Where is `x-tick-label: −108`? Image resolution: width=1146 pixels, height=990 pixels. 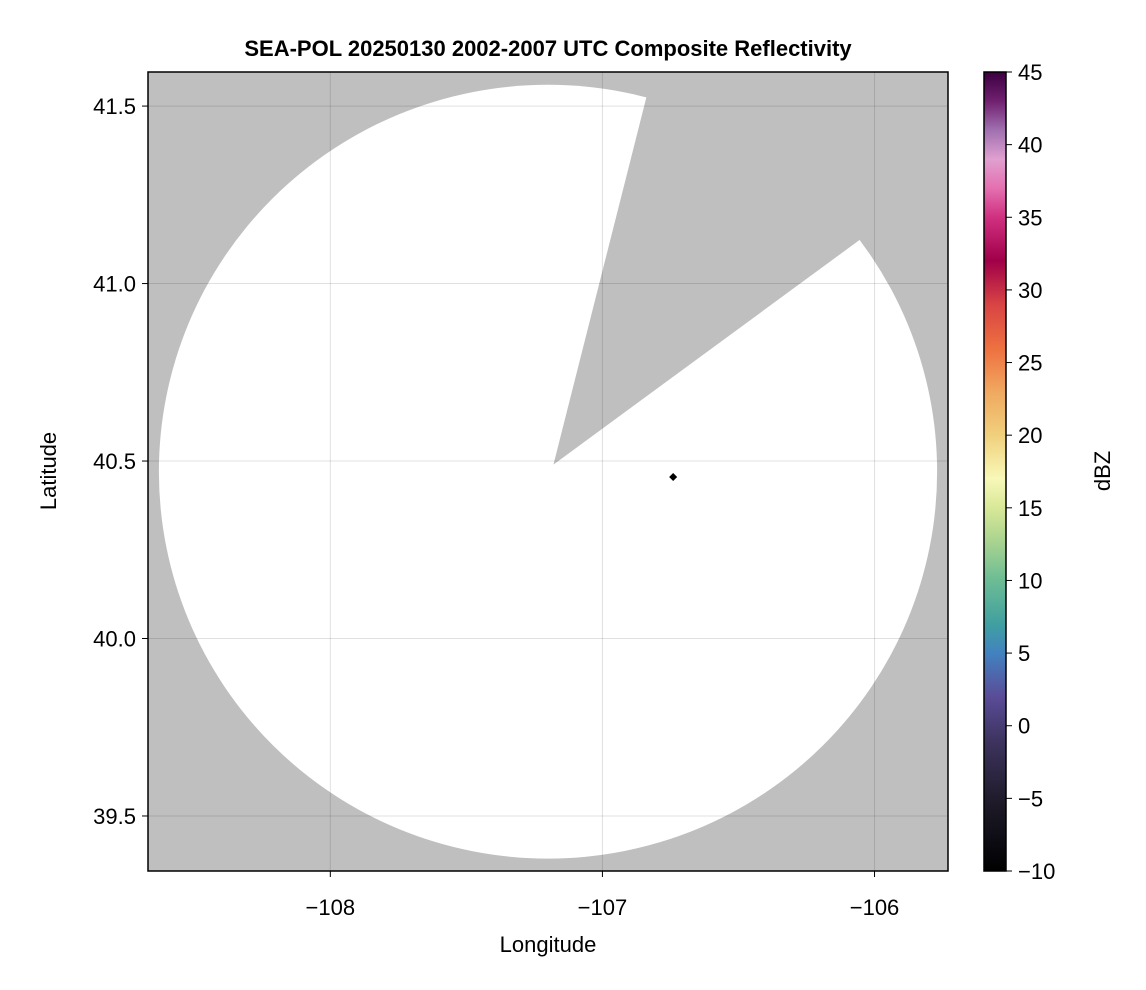
x-tick-label: −108 is located at coordinates (331, 907).